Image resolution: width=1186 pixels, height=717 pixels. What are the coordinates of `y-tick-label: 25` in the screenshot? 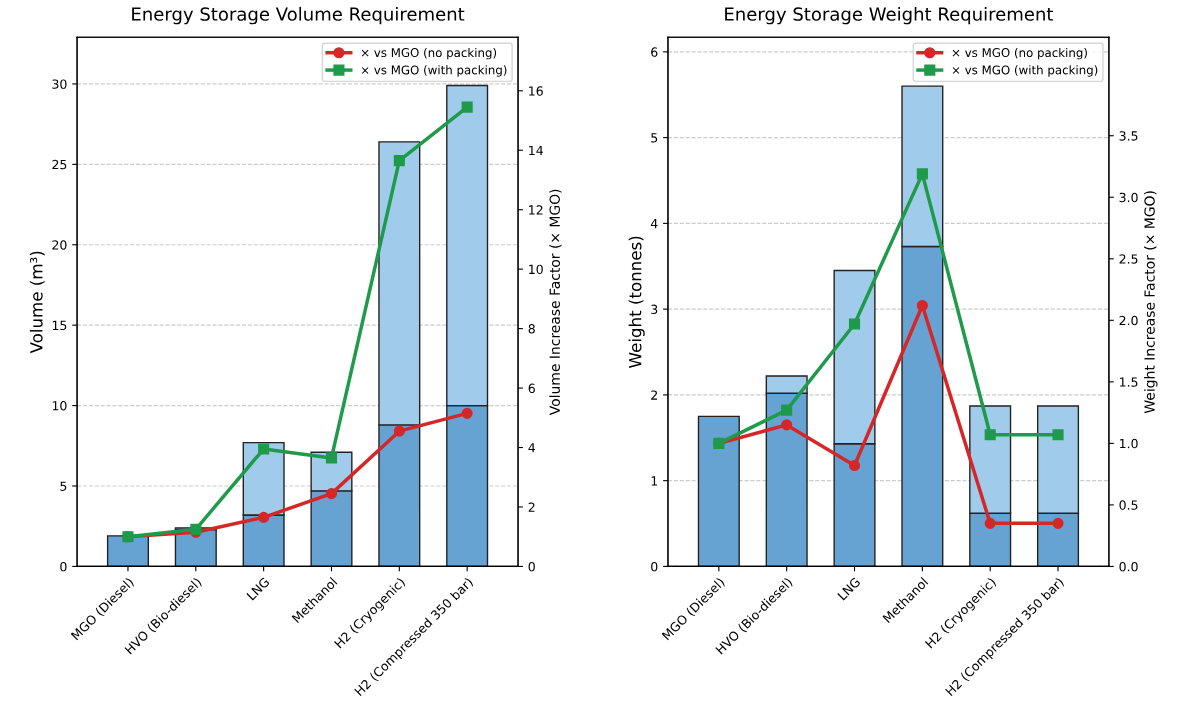 It's located at (59, 164).